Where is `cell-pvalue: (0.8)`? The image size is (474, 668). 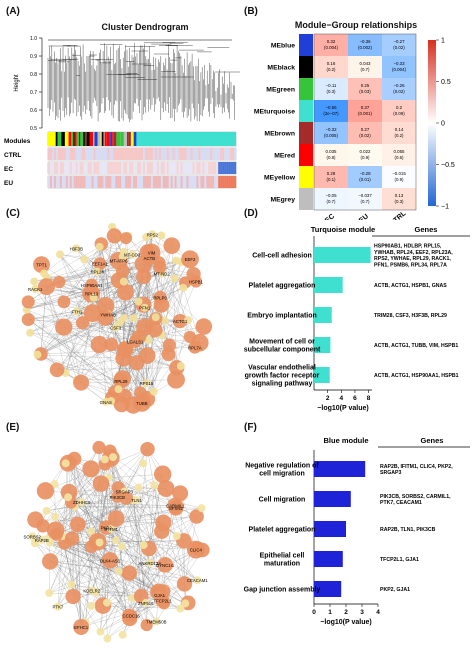
cell-pvalue: (0.8) is located at coordinates (331, 157).